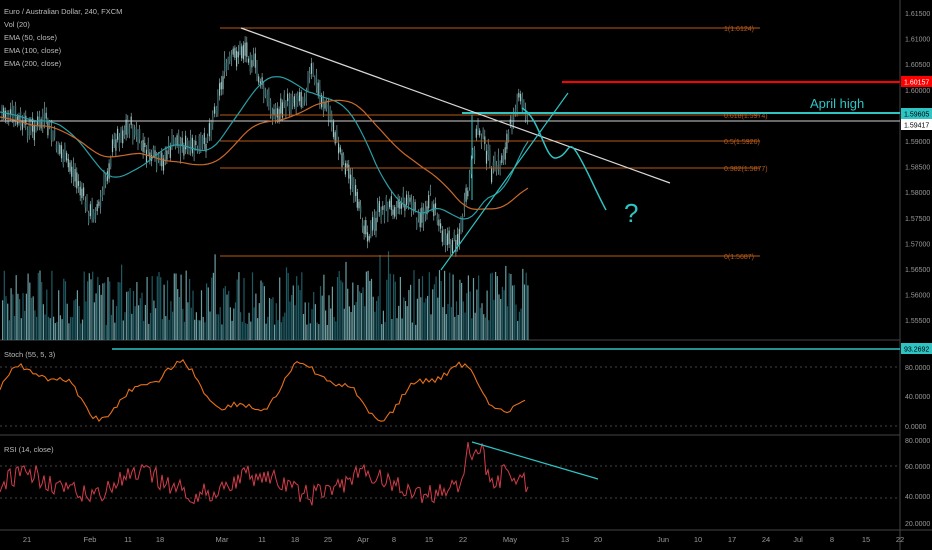 The height and width of the screenshot is (550, 932). What do you see at coordinates (504, 181) in the screenshot?
I see `ascending-trendline` at bounding box center [504, 181].